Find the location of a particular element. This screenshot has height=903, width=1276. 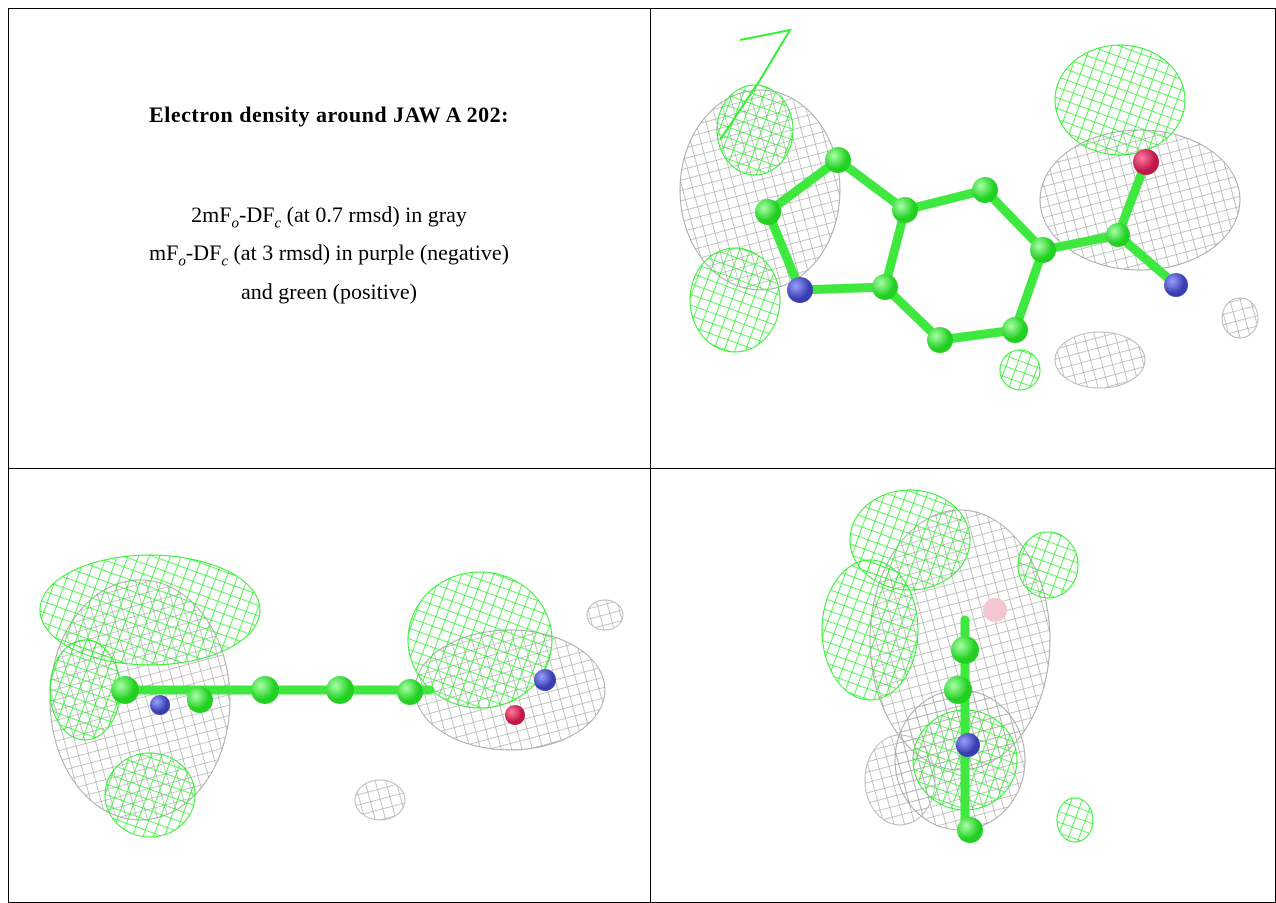

caption-text: mF is located at coordinates (164, 253).